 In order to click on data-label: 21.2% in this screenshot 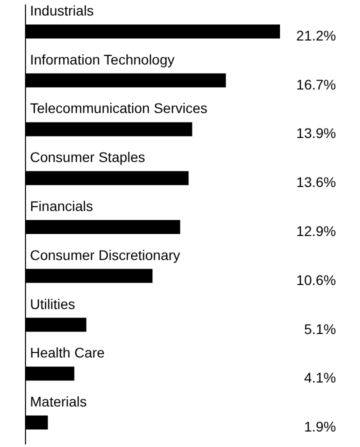, I will do `click(316, 35)`.